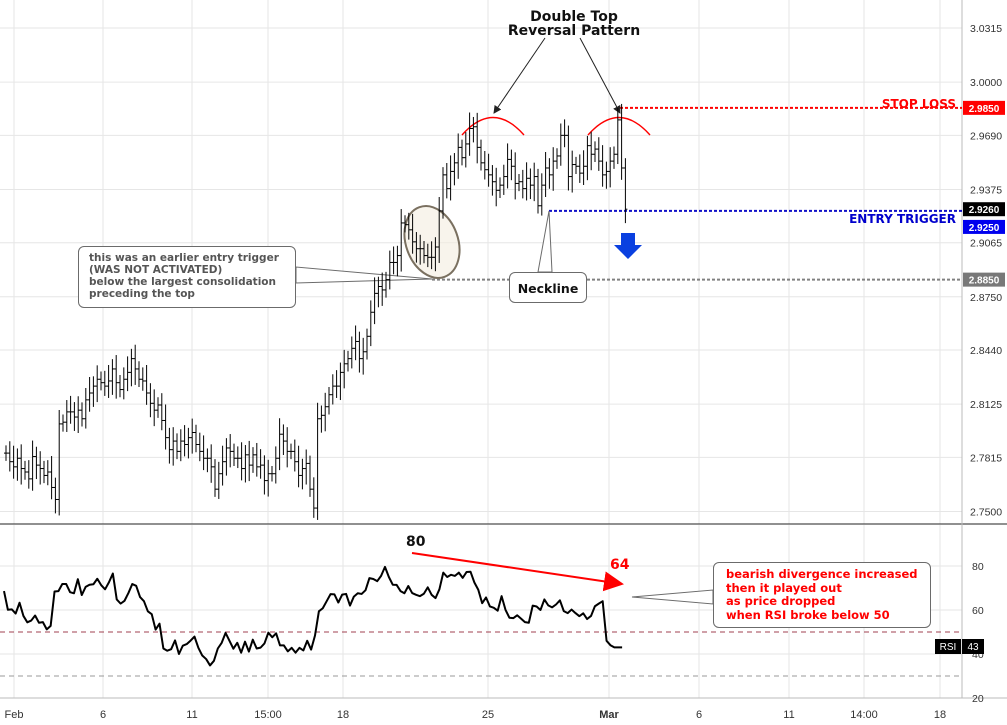  Describe the element at coordinates (822, 574) in the screenshot. I see `divergence-note-line: bearish divergence increased` at that location.